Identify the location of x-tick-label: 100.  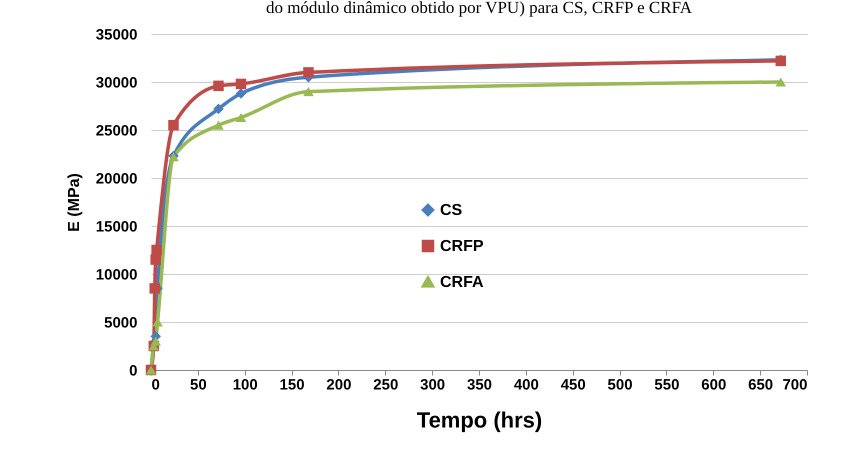
(245, 385).